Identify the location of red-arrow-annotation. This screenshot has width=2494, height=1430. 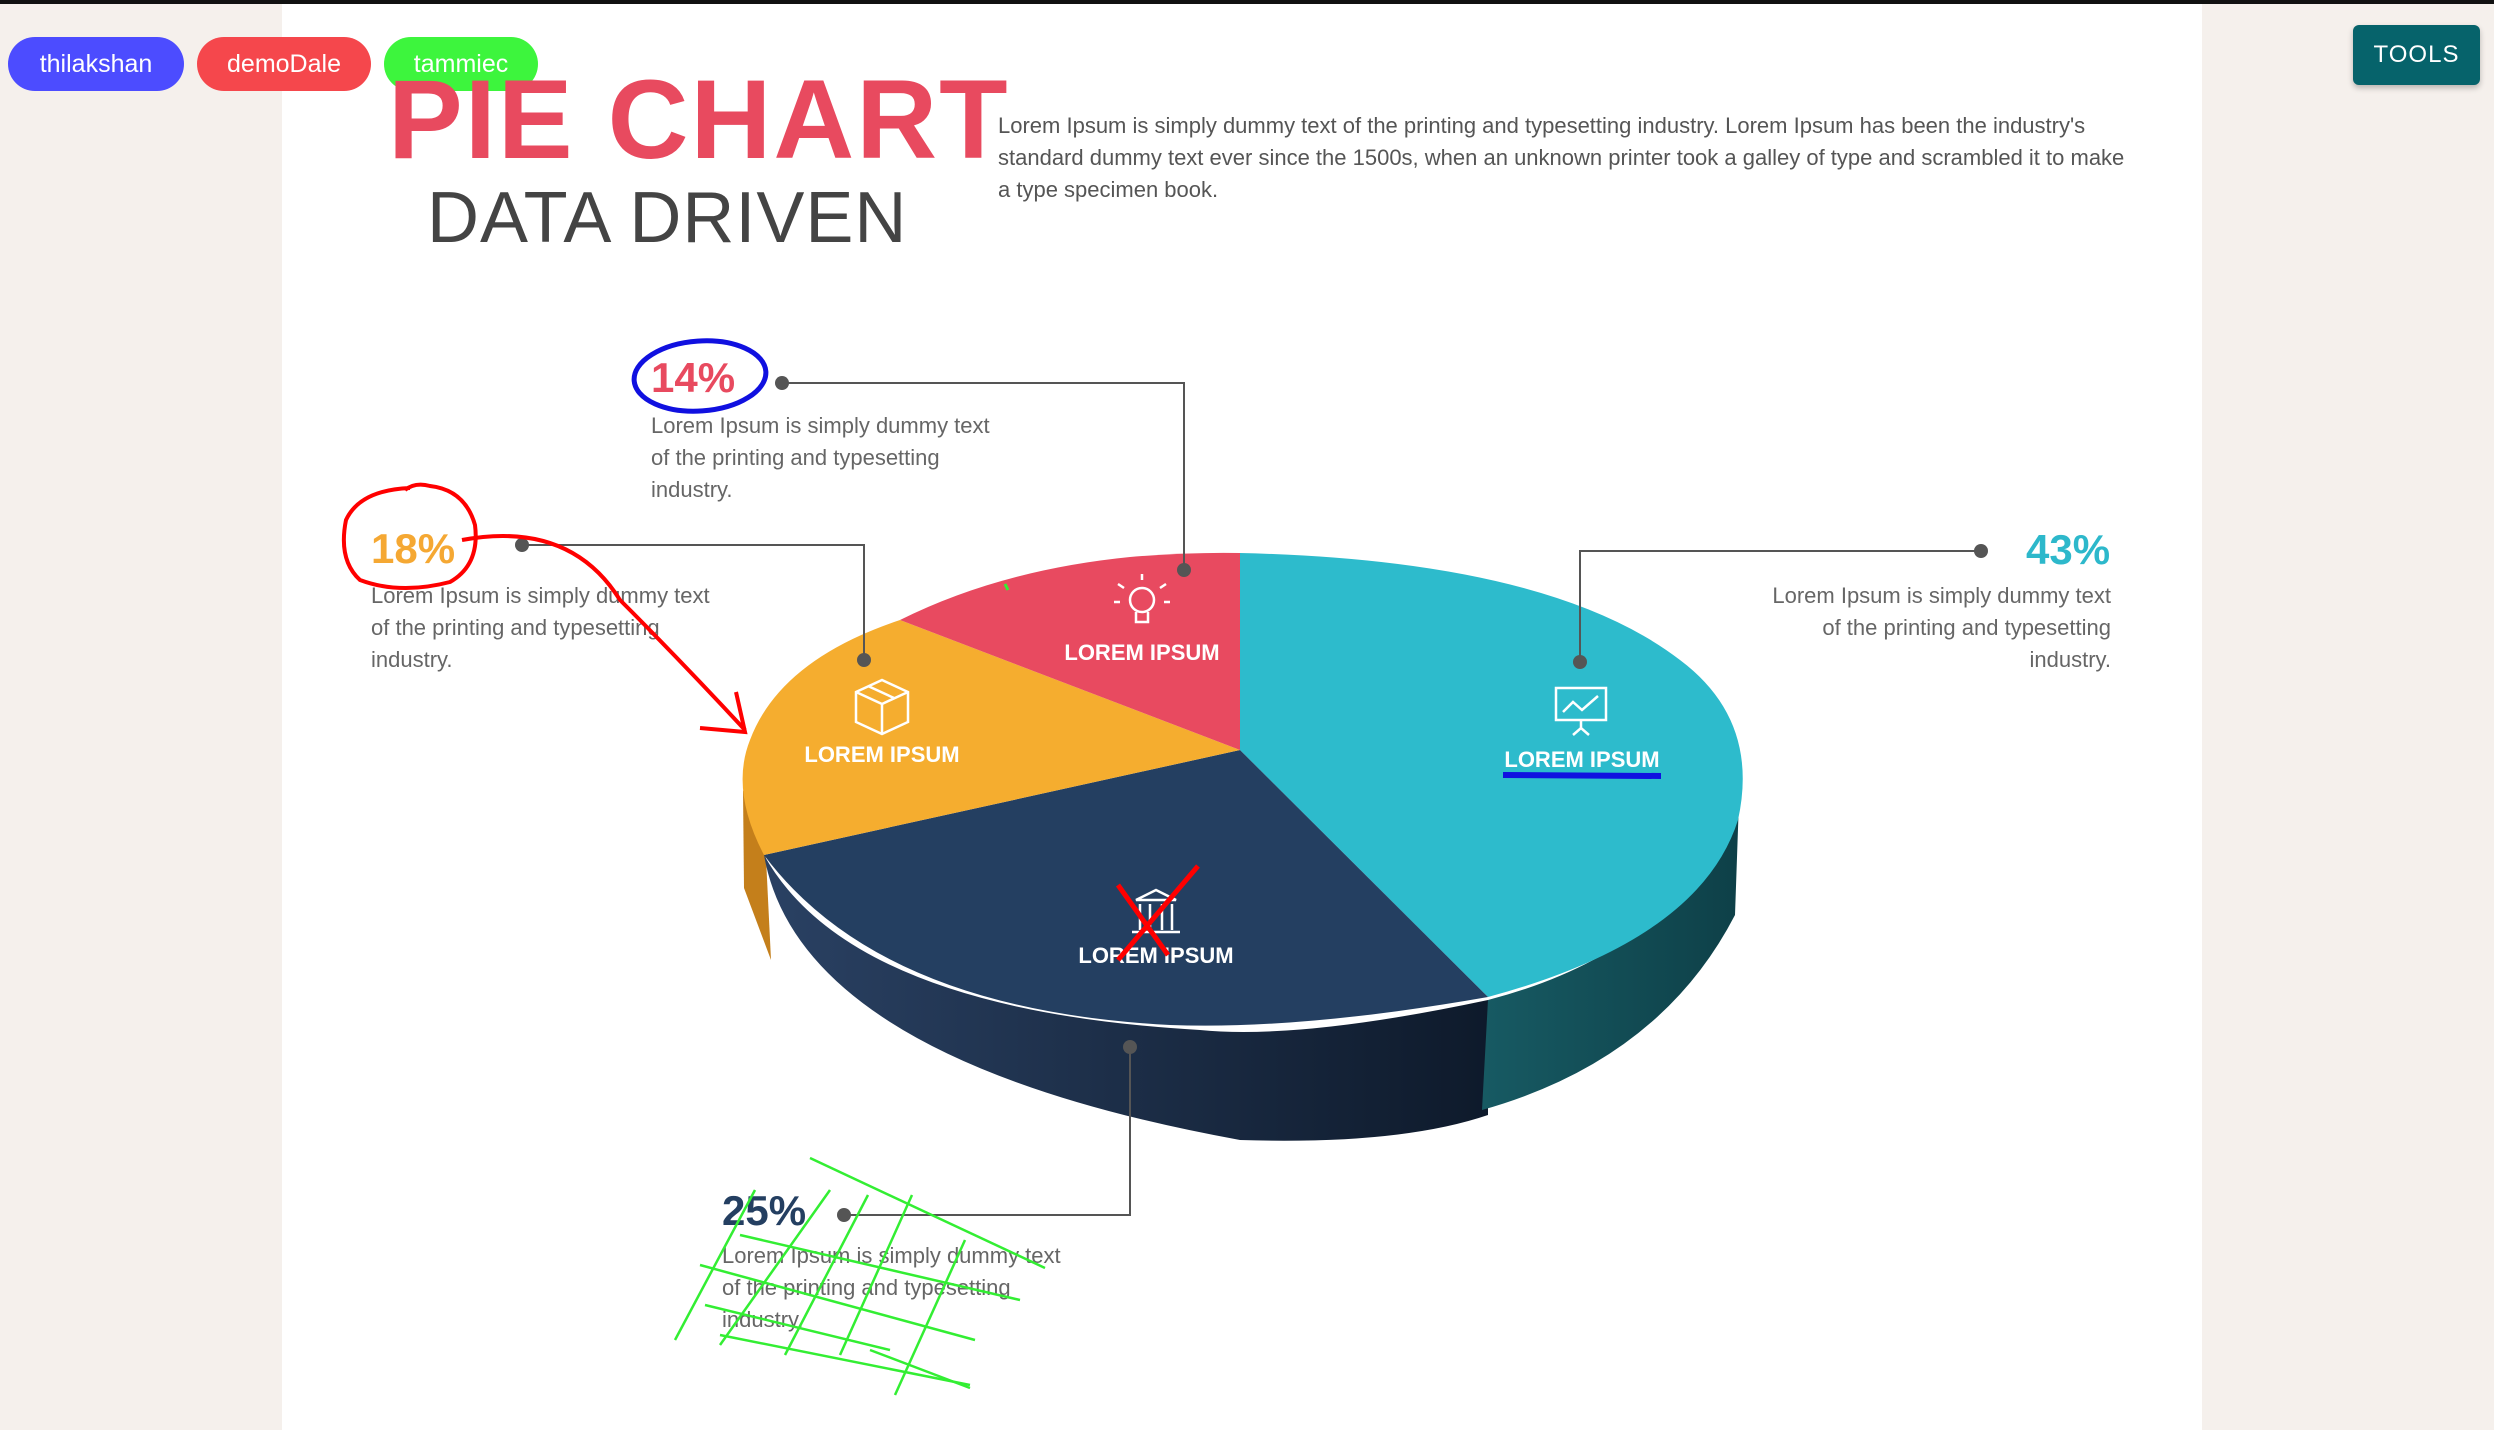
(604, 633).